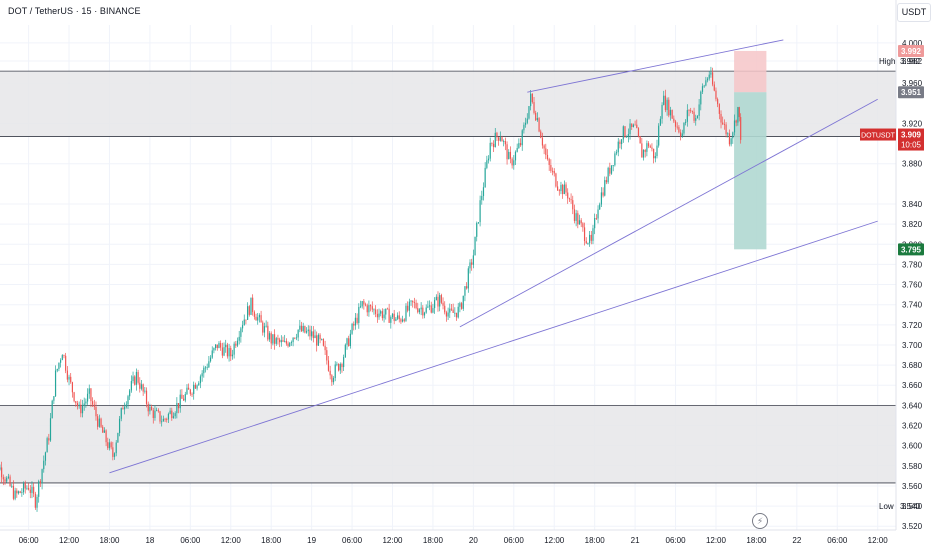 This screenshot has height=550, width=932. I want to click on symbol-tag, so click(878, 134).